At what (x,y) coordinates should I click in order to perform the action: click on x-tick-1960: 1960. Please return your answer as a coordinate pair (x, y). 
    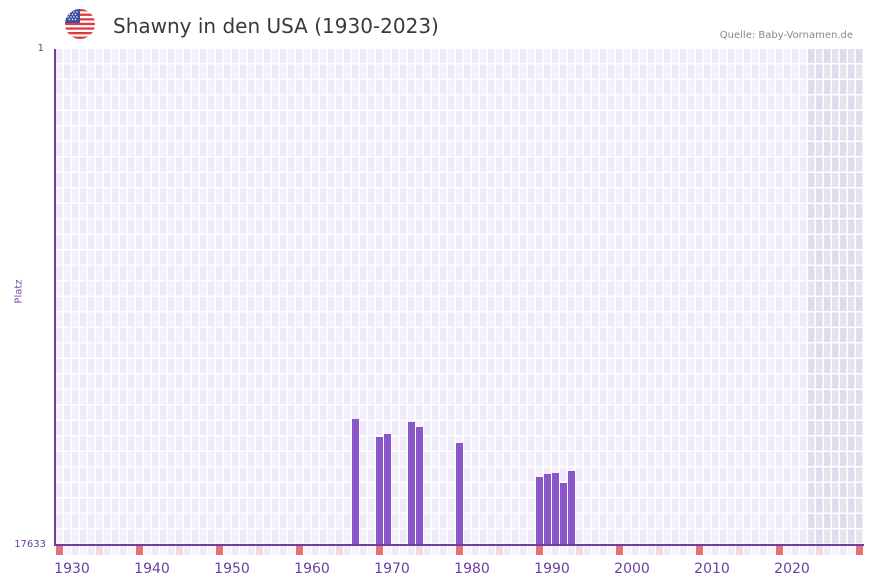
    Looking at the image, I should click on (312, 569).